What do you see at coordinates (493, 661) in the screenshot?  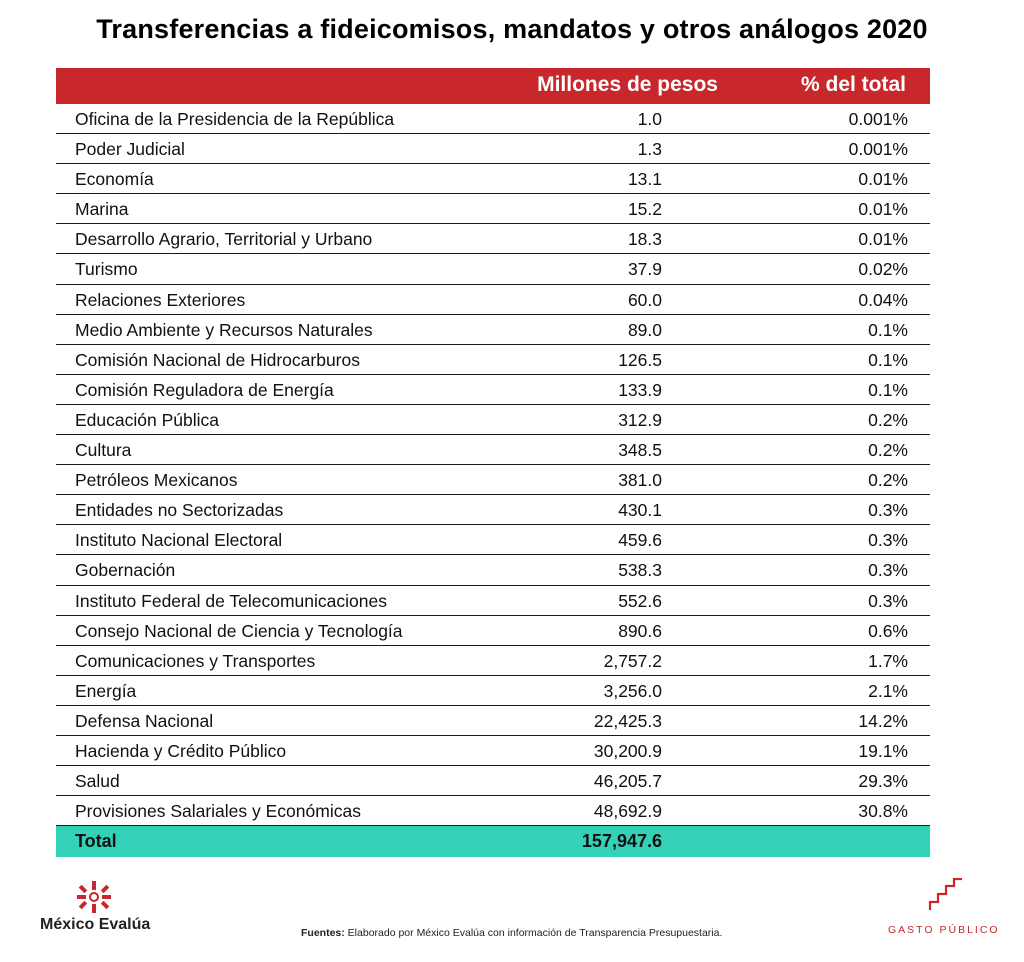 I see `table-row: Comunicaciones y Transportes 2,757.2 1.7%` at bounding box center [493, 661].